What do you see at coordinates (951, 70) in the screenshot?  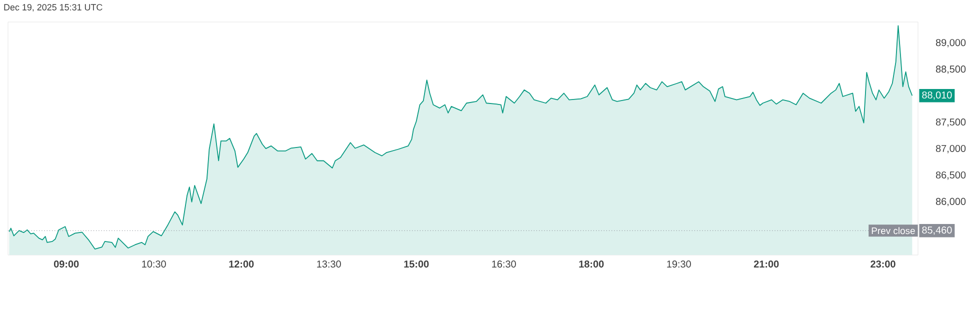 I see `y-tick-label: 88,500` at bounding box center [951, 70].